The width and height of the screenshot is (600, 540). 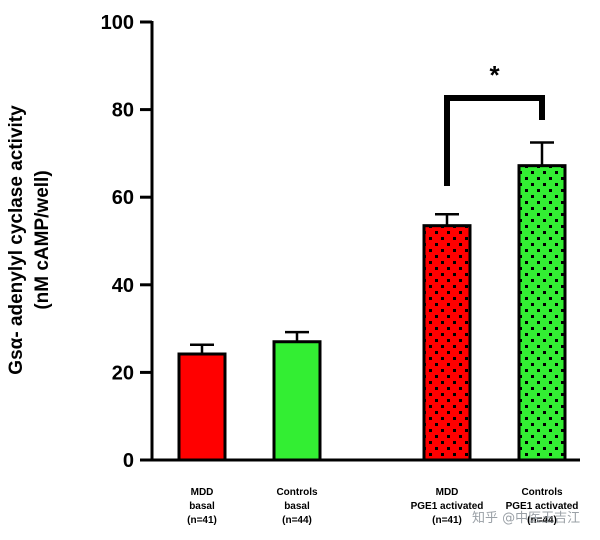 I want to click on y-tick-label: 100, so click(x=117, y=23).